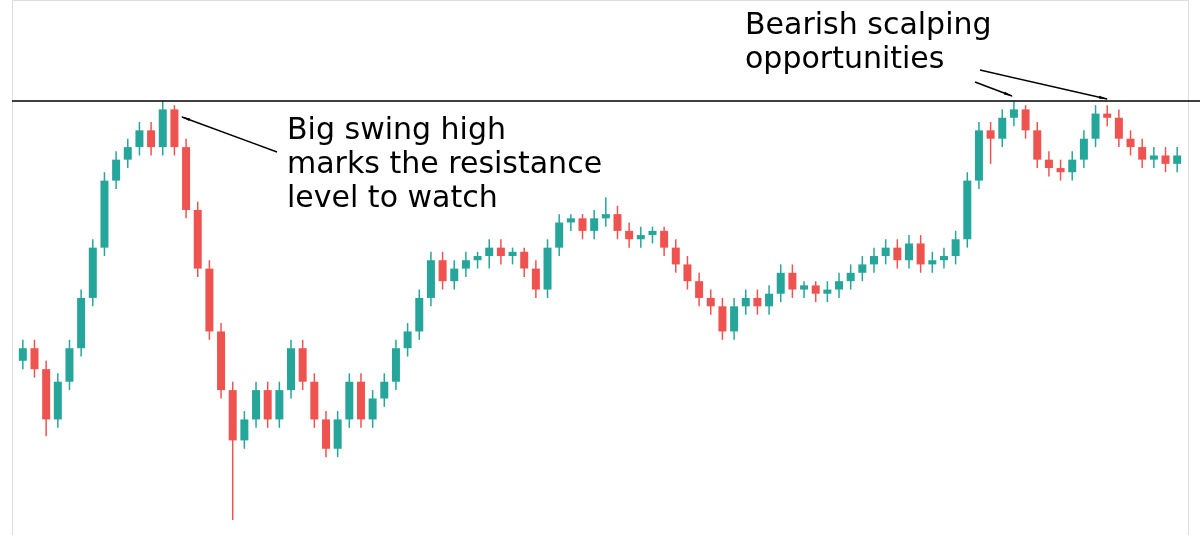 Image resolution: width=1200 pixels, height=535 pixels. What do you see at coordinates (445, 162) in the screenshot?
I see `annotation: Big swing high marks the resistance level to watch` at bounding box center [445, 162].